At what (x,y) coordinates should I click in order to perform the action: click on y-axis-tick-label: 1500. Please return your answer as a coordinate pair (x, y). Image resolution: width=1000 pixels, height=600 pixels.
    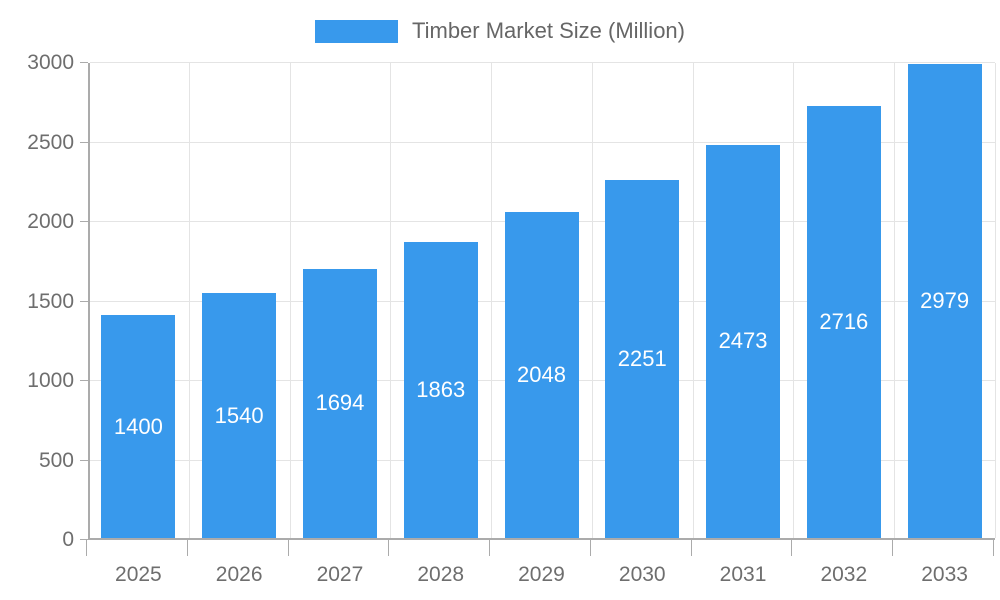
    Looking at the image, I should click on (50, 301).